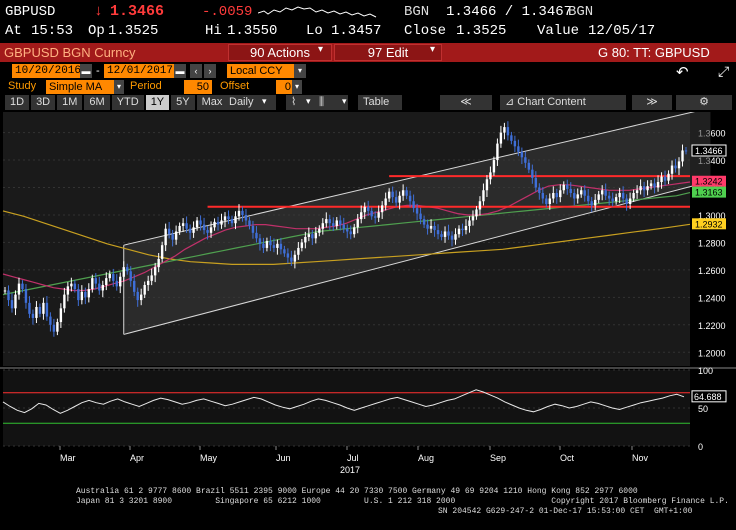 The width and height of the screenshot is (736, 530). Describe the element at coordinates (481, 31) in the screenshot. I see `close-price: 1.3525` at that location.